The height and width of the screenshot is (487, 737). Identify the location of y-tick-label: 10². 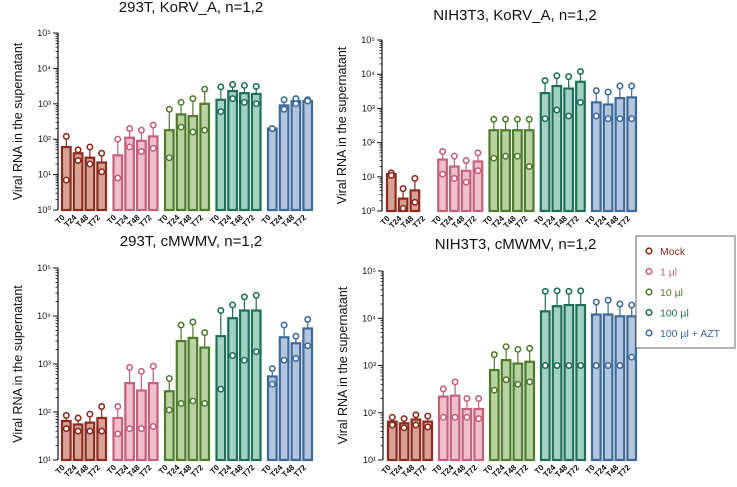
(368, 143).